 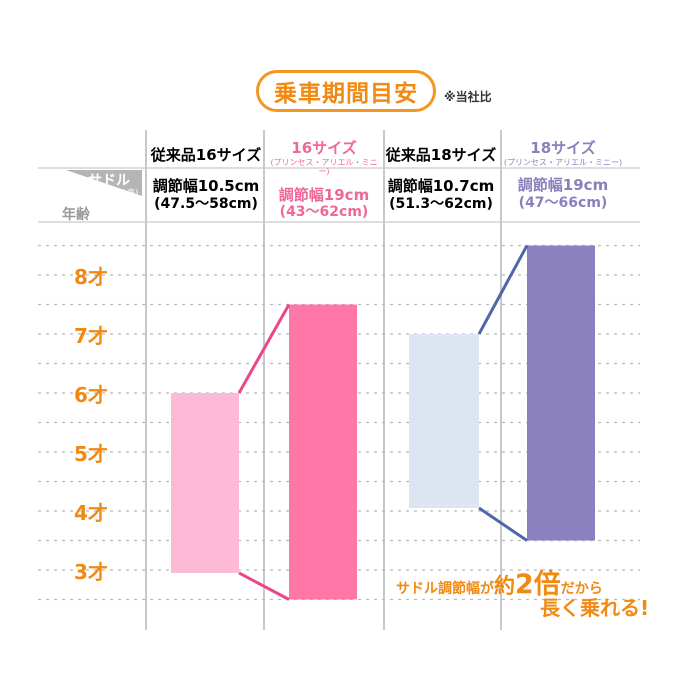 What do you see at coordinates (91, 395) in the screenshot?
I see `y-tick-label: 6才` at bounding box center [91, 395].